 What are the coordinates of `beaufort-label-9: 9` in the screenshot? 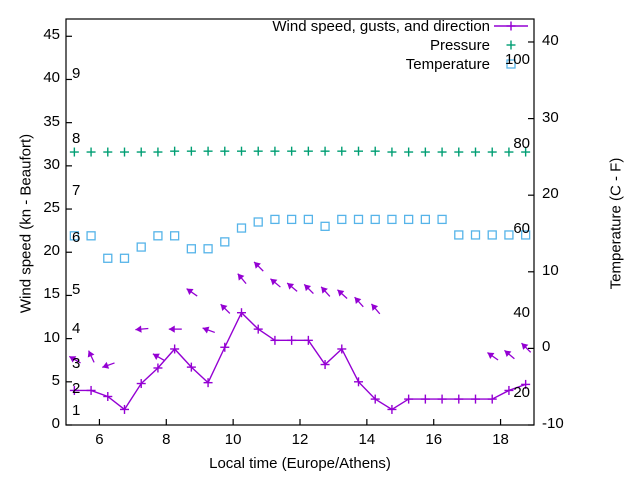 It's located at (76, 74).